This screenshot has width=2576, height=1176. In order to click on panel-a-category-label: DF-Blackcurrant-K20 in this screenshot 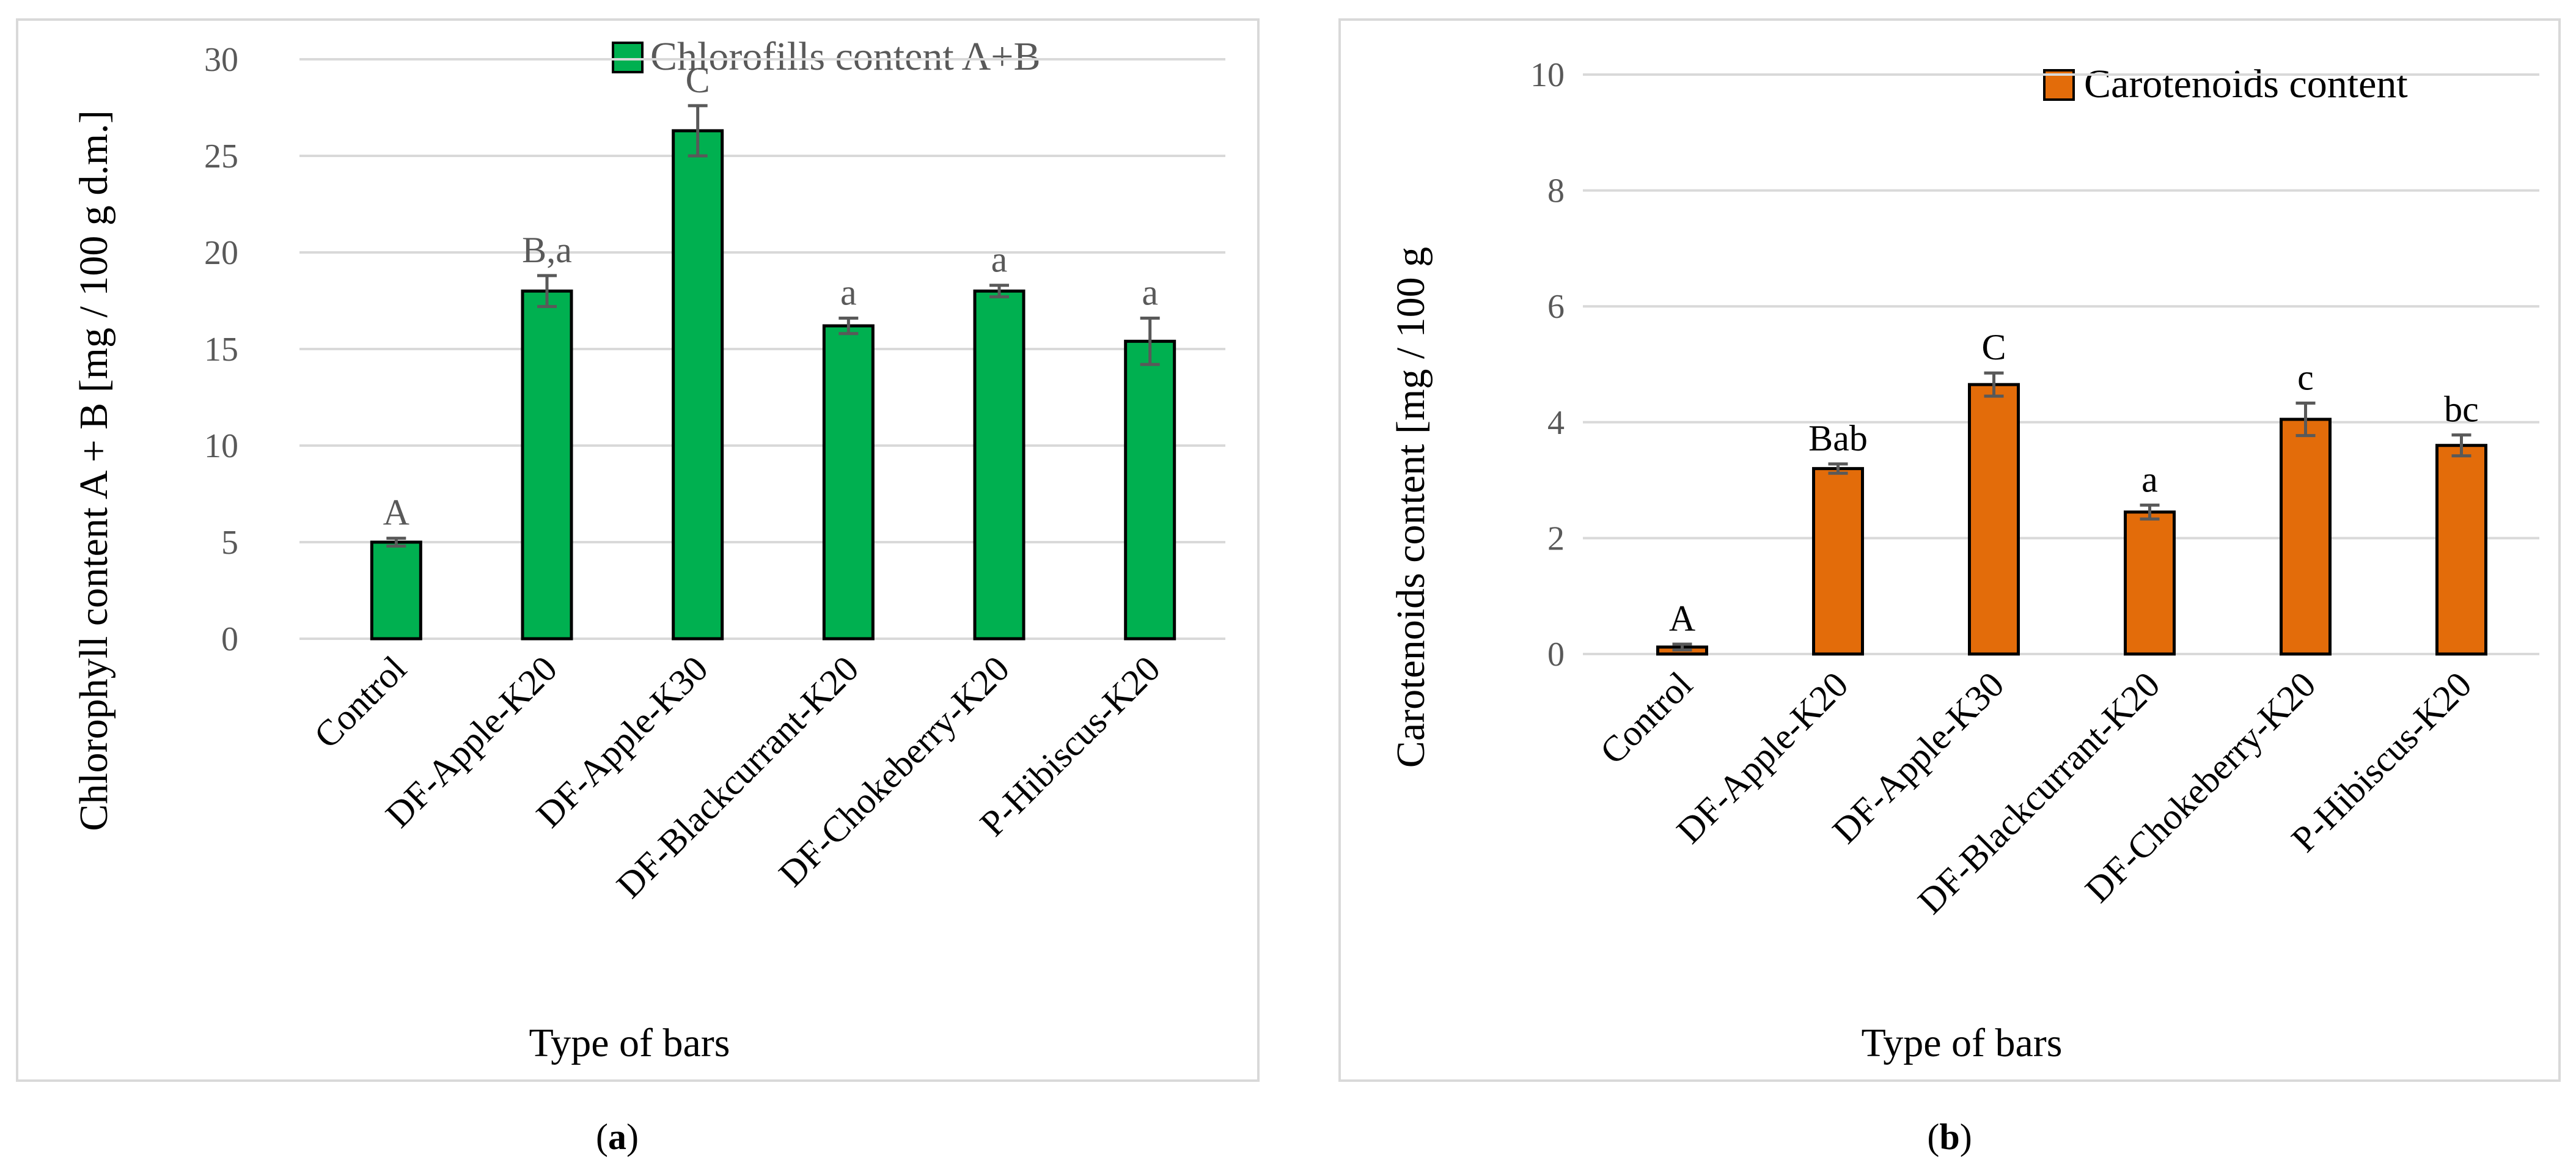, I will do `click(737, 778)`.